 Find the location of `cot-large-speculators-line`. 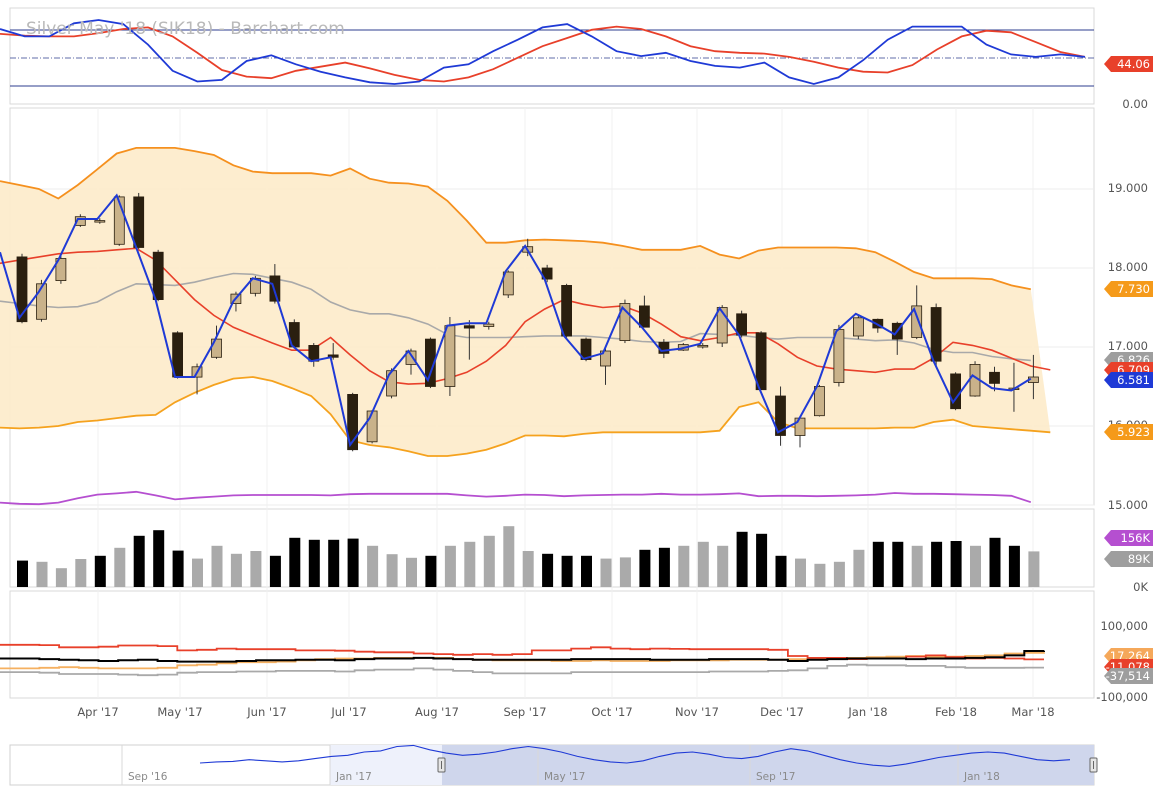

cot-large-speculators-line is located at coordinates (522, 656).